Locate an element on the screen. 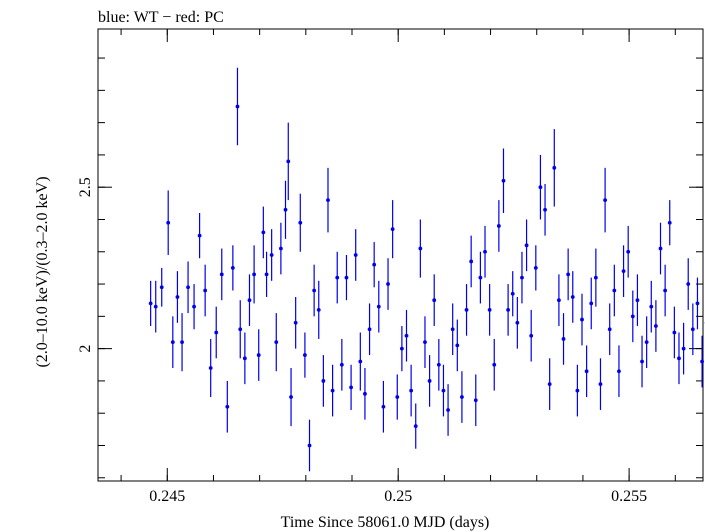  y-tick-label: 2.5 is located at coordinates (85, 187).